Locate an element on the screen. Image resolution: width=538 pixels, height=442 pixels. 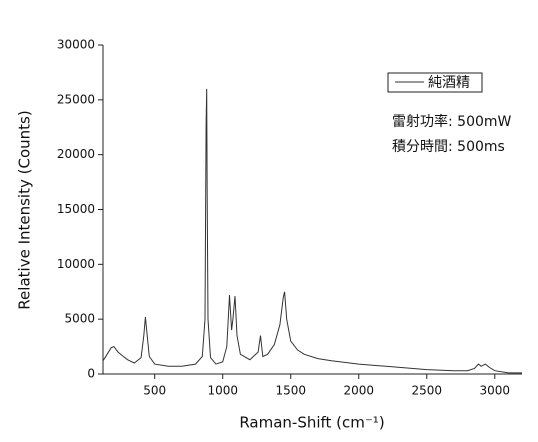
x-tick-label: 1000 is located at coordinates (222, 391).